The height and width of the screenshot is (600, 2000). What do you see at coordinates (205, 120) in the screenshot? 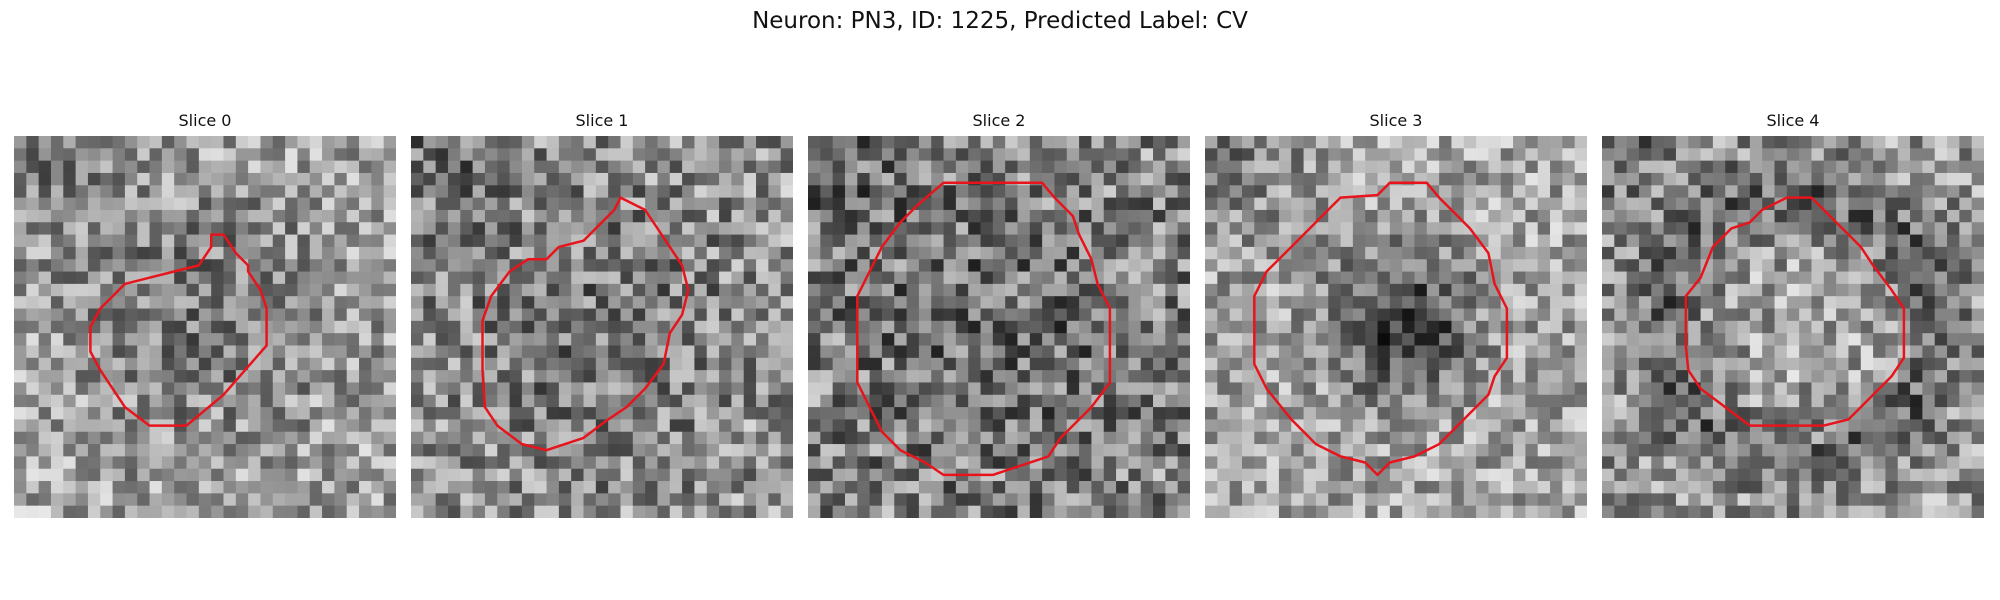
I see `slice-title-0: Slice 0` at bounding box center [205, 120].